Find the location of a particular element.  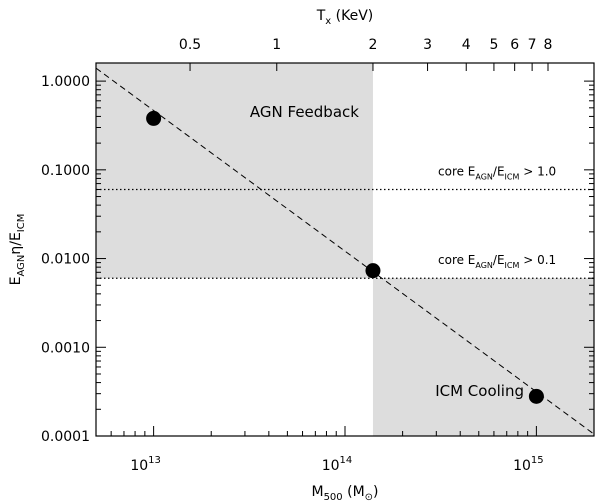

top-tick-label-9: 8 is located at coordinates (548, 45).